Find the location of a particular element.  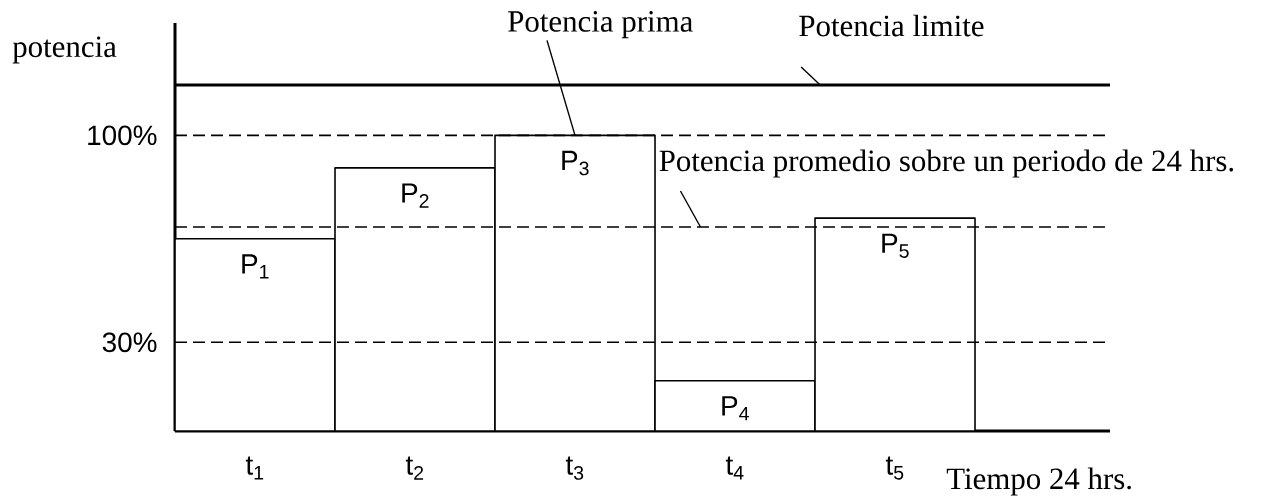

ref-line-label: Potencia promedio sobre un periodo de 24 hrs. is located at coordinates (946, 163).